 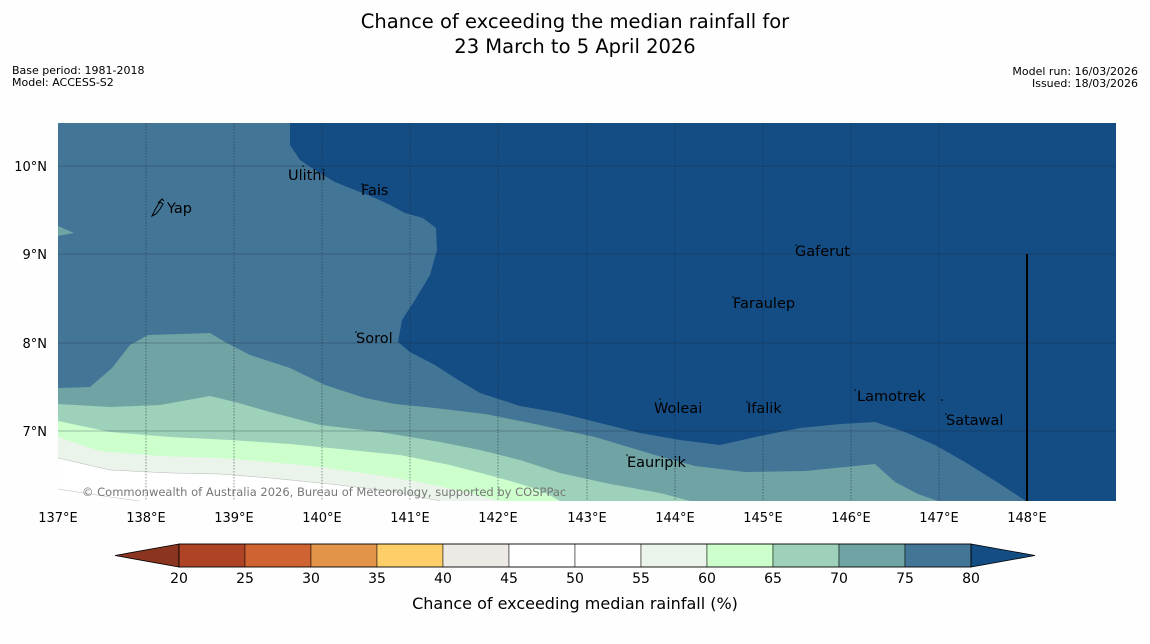 I want to click on lon-label-143e: 143°E, so click(x=587, y=518).